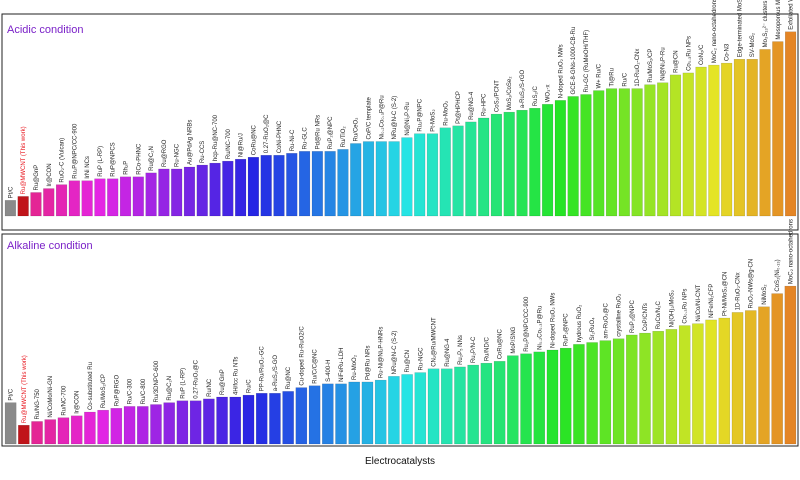  Describe the element at coordinates (50, 246) in the screenshot. I see `alkaline-panel-title: Alkaline condition` at that location.